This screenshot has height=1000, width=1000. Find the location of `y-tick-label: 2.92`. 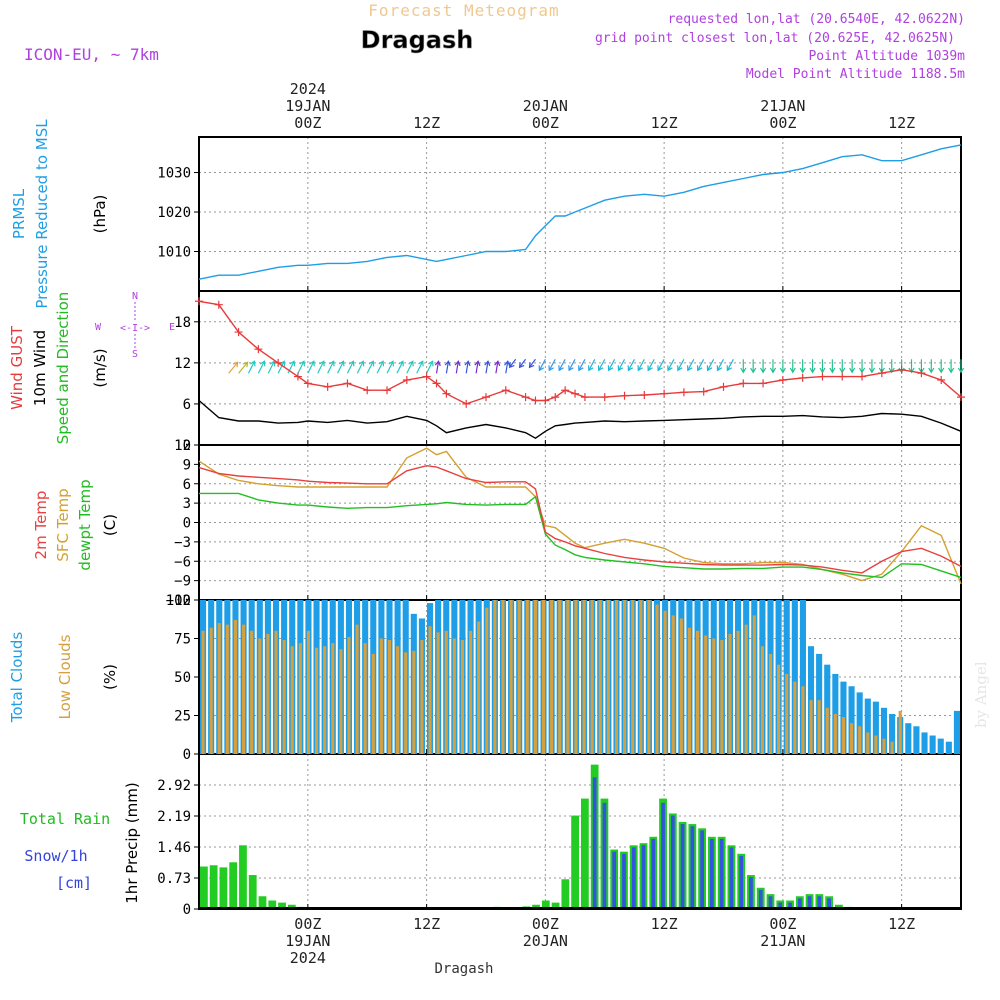

y-tick-label: 2.92 is located at coordinates (174, 786).